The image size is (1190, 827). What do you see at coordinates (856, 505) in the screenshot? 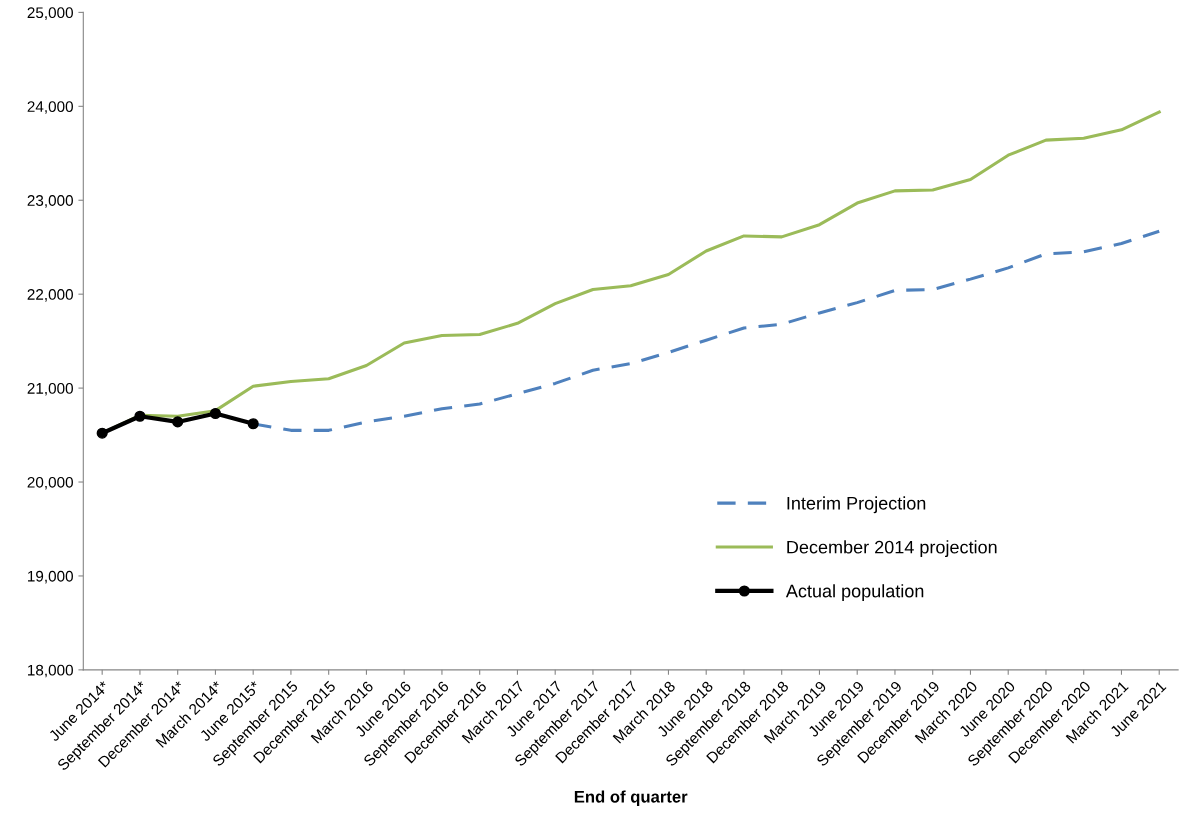
I see `legend-label: Interim Projection` at bounding box center [856, 505].